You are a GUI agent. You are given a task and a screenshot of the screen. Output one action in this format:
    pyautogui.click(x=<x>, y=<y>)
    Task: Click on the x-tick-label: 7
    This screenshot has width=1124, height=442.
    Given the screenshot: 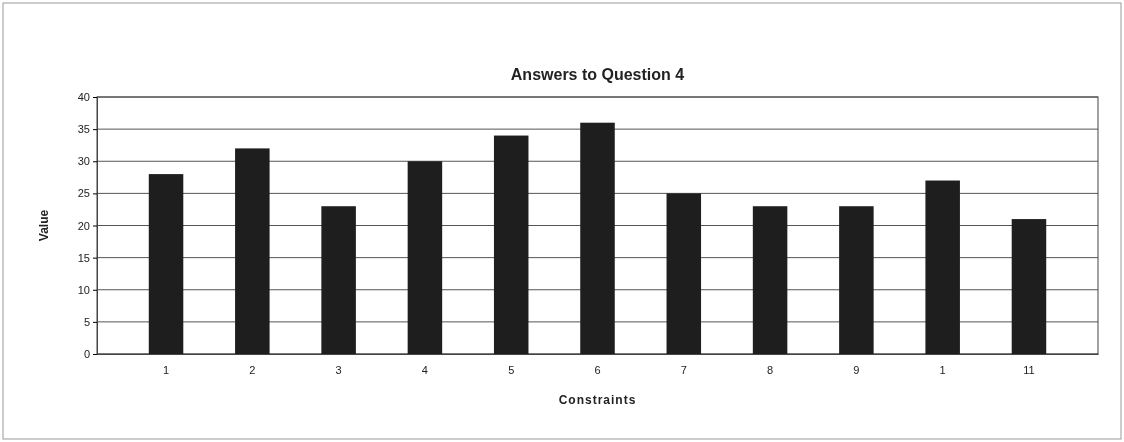 What is the action you would take?
    pyautogui.click(x=683, y=369)
    